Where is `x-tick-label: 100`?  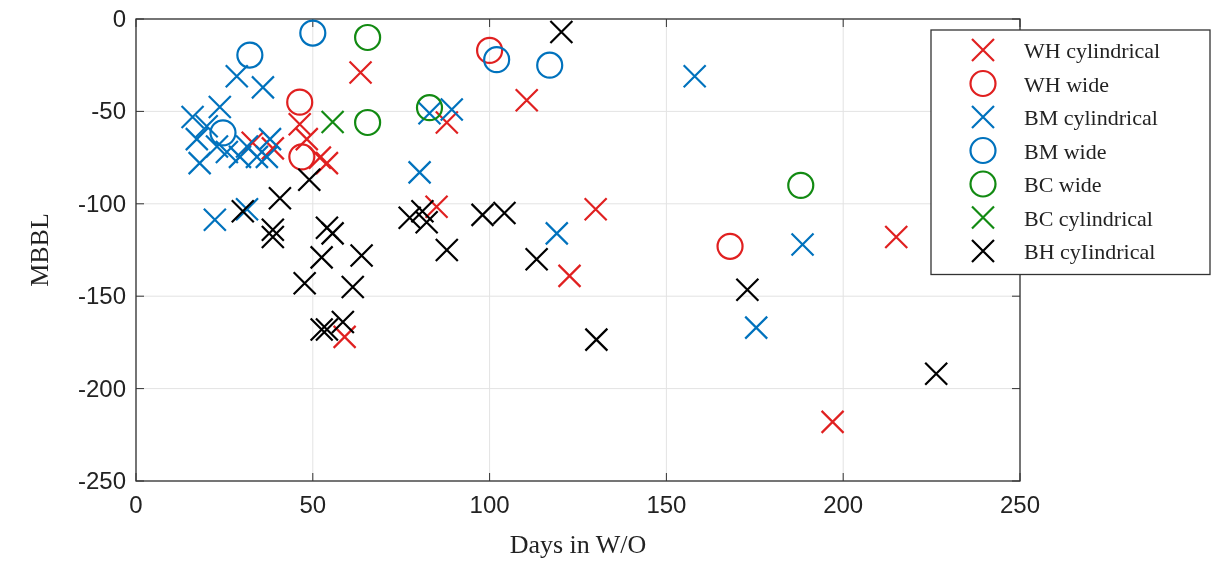
x-tick-label: 100 is located at coordinates (489, 504).